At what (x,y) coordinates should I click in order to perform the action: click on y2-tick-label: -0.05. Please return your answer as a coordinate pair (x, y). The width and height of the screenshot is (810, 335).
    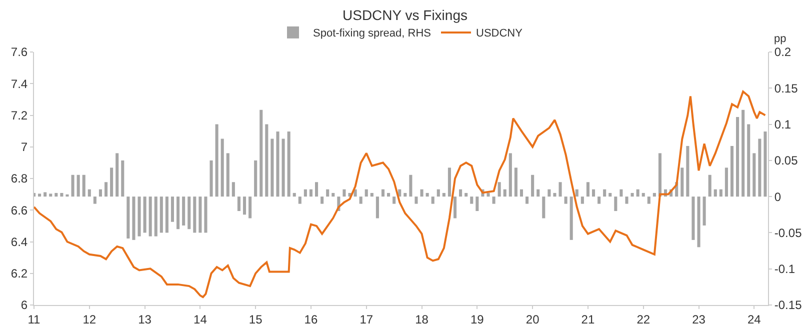
    Looking at the image, I should click on (788, 233).